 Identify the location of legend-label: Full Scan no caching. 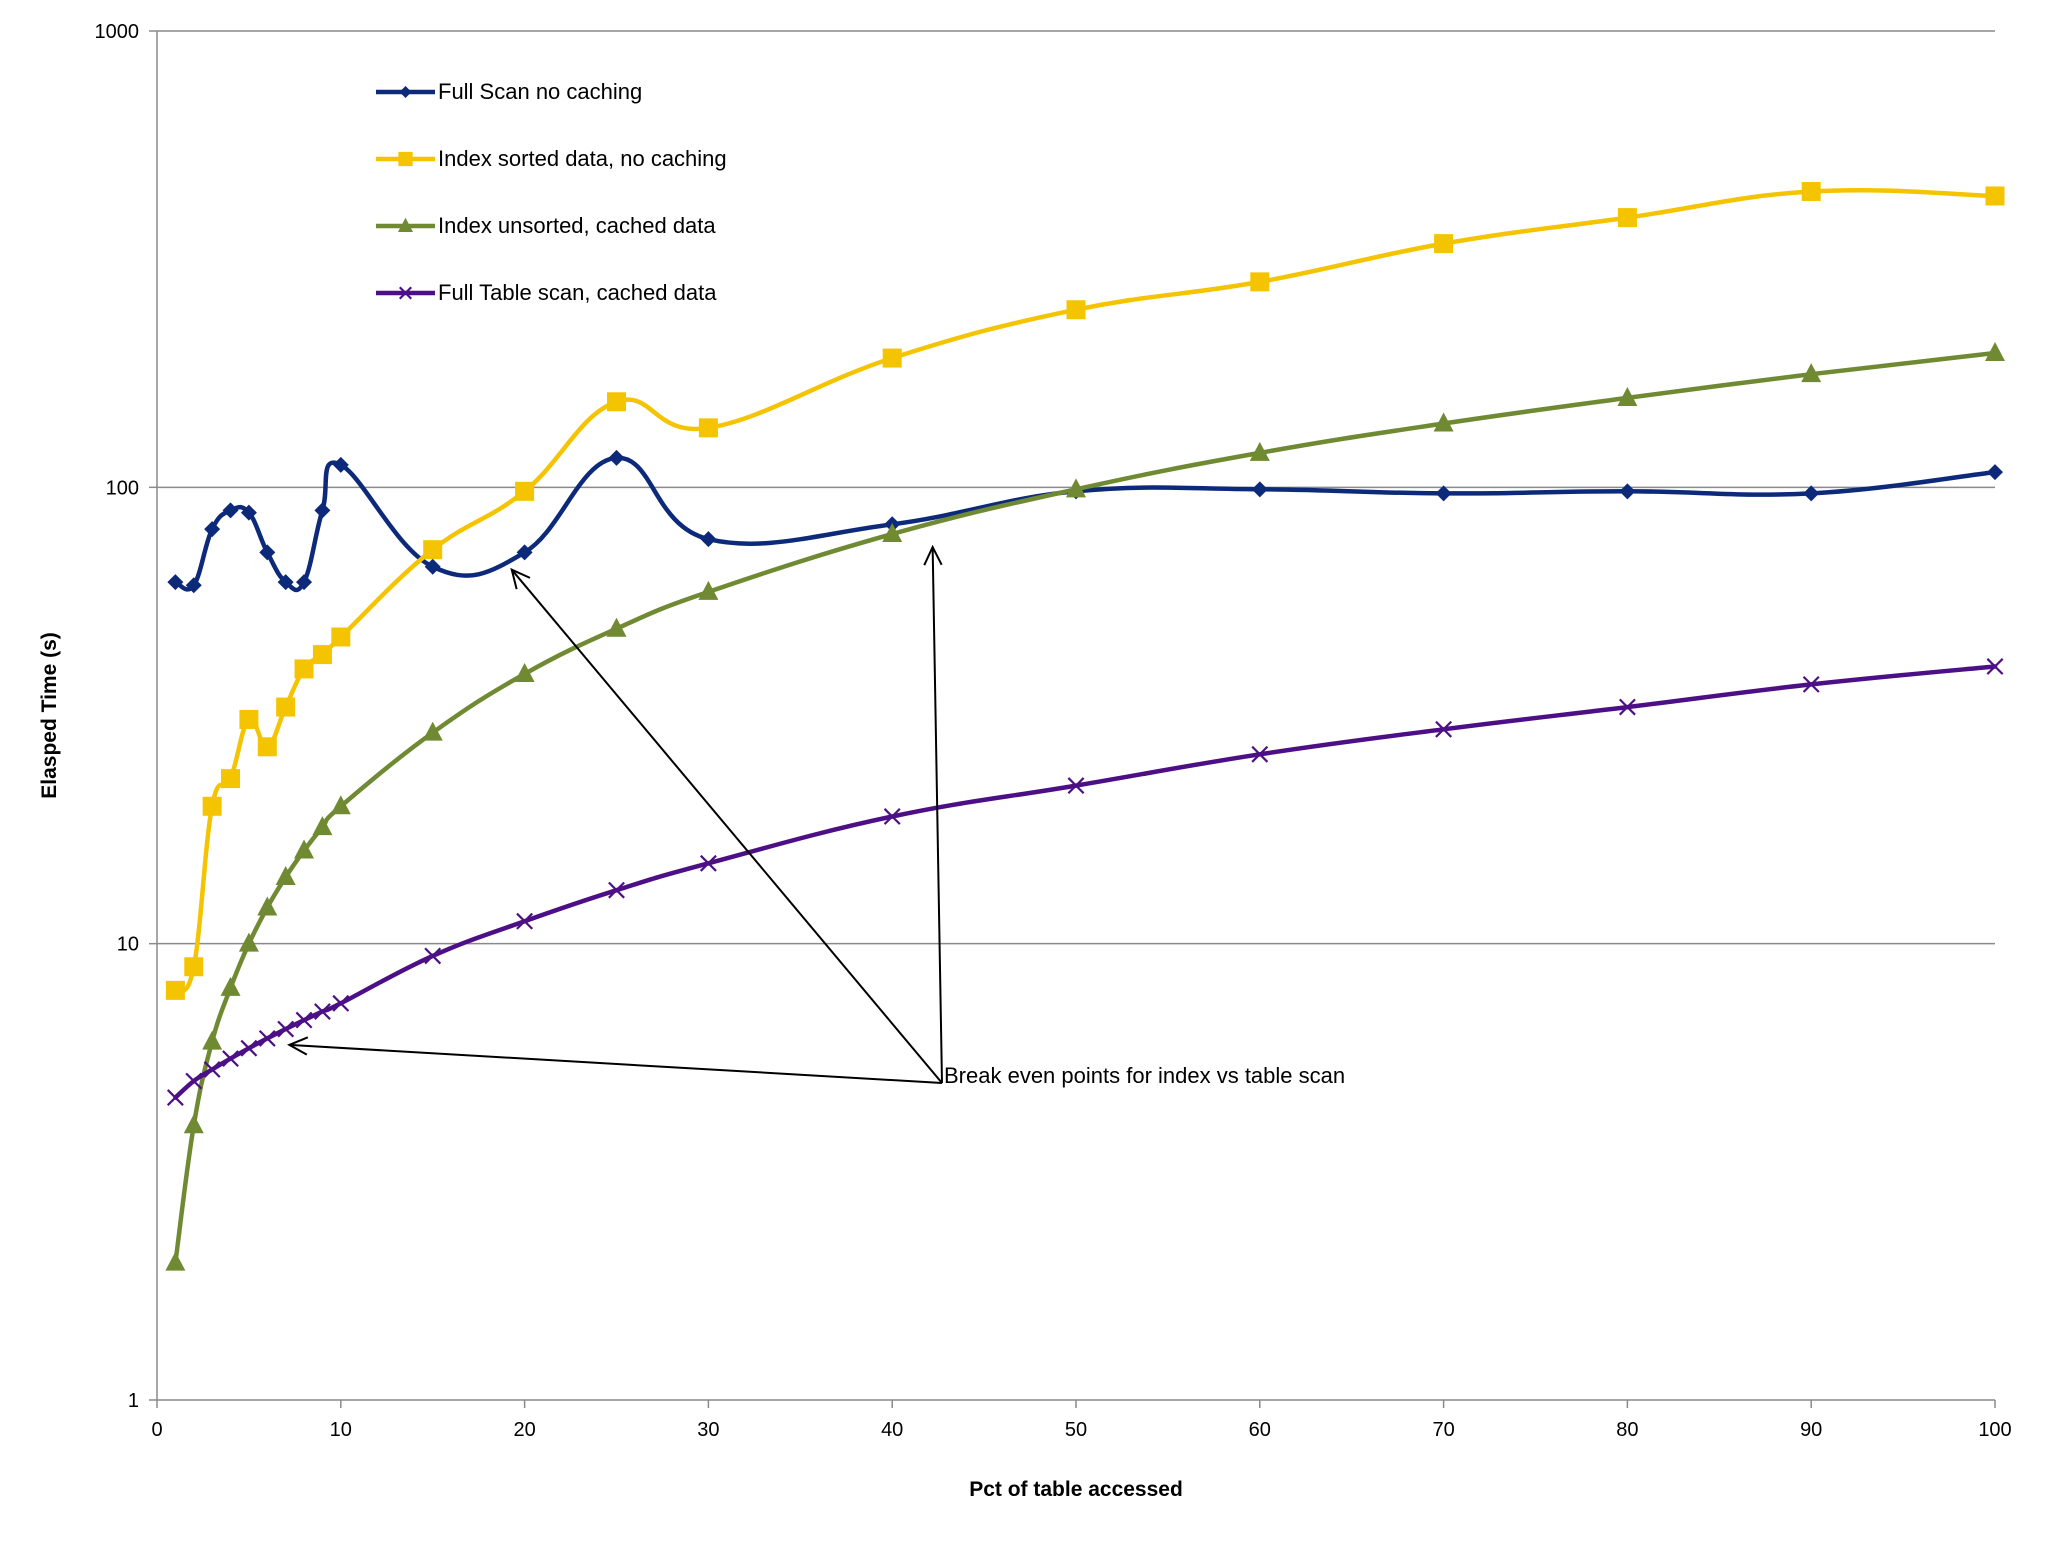
(540, 91).